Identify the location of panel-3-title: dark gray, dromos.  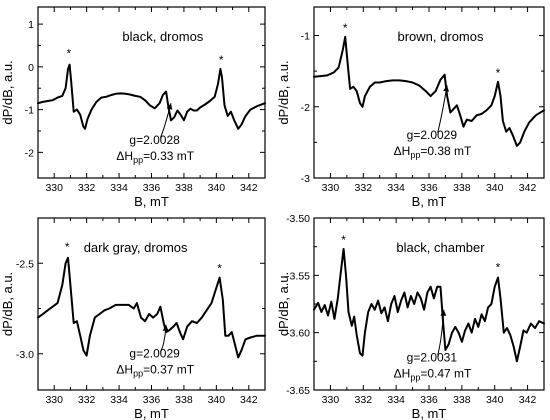
(136, 247).